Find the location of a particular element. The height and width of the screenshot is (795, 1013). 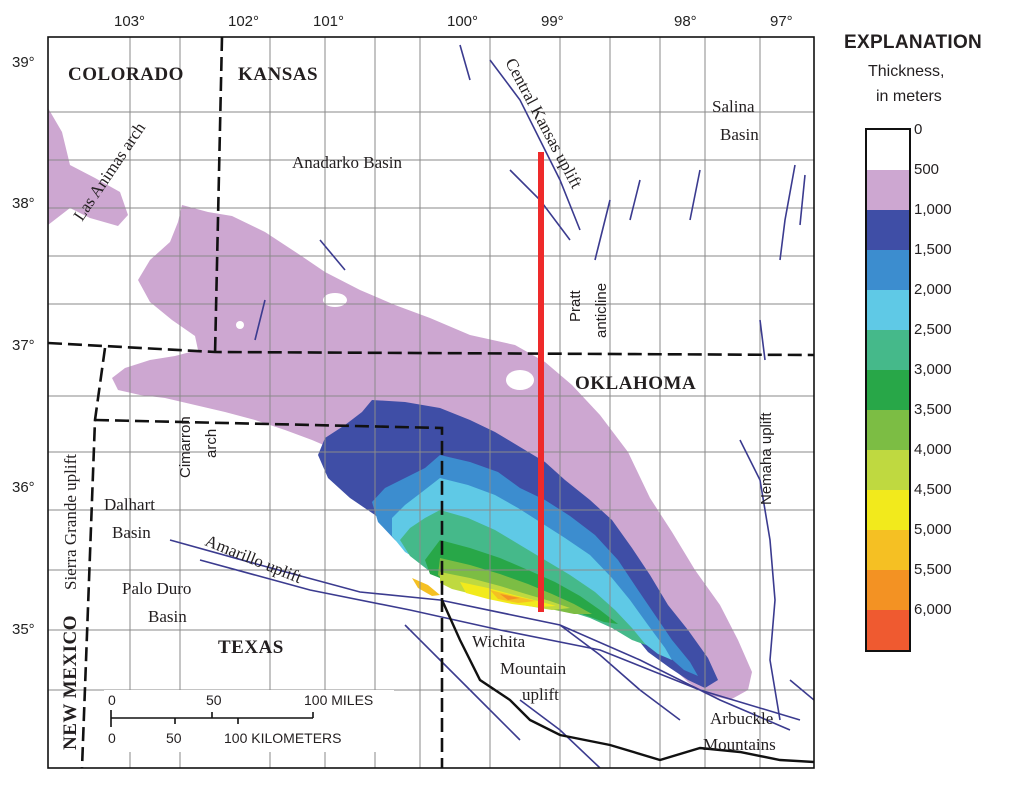

scale-km-50: 50 is located at coordinates (174, 738).